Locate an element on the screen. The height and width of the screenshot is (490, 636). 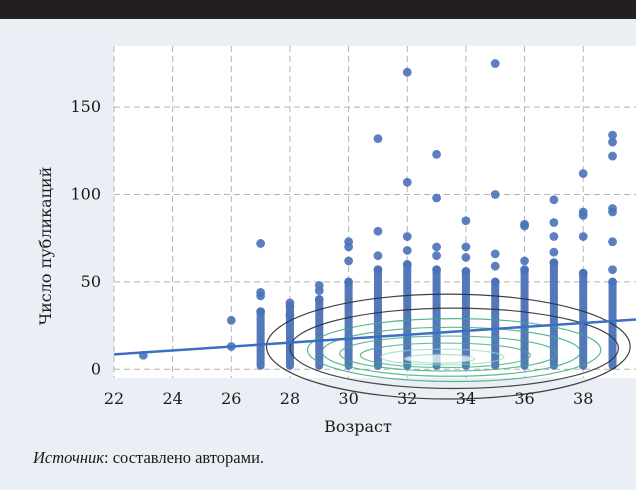
density-contours is located at coordinates (448, 346).